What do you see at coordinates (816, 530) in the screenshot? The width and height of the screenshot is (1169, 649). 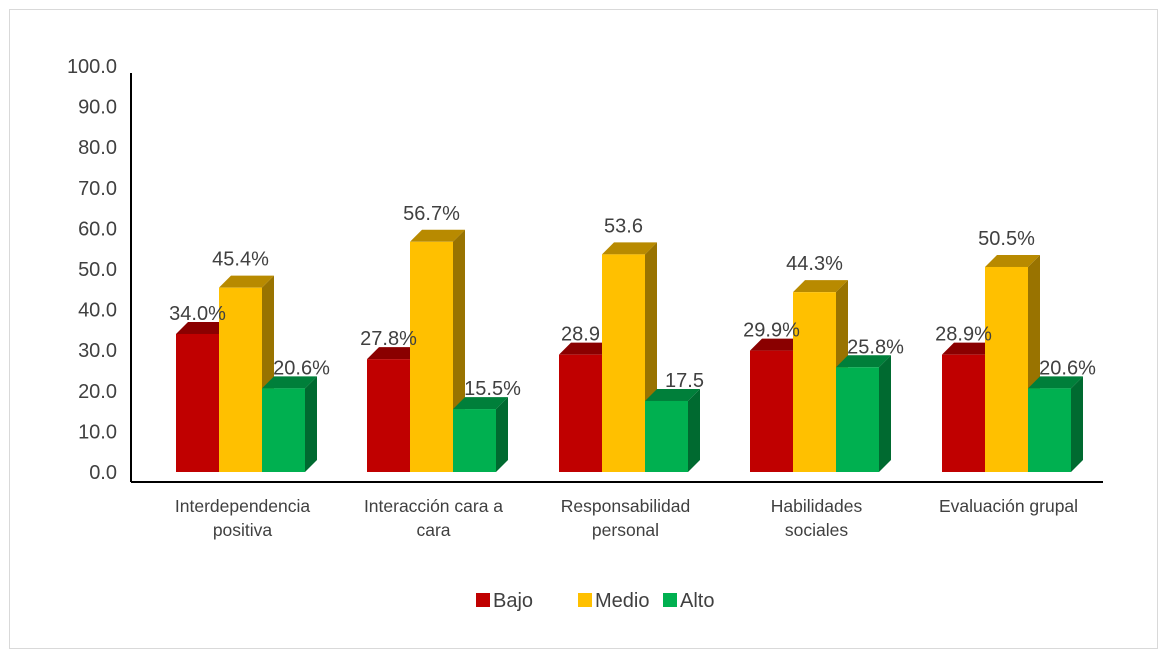 I see `category-label: sociales` at bounding box center [816, 530].